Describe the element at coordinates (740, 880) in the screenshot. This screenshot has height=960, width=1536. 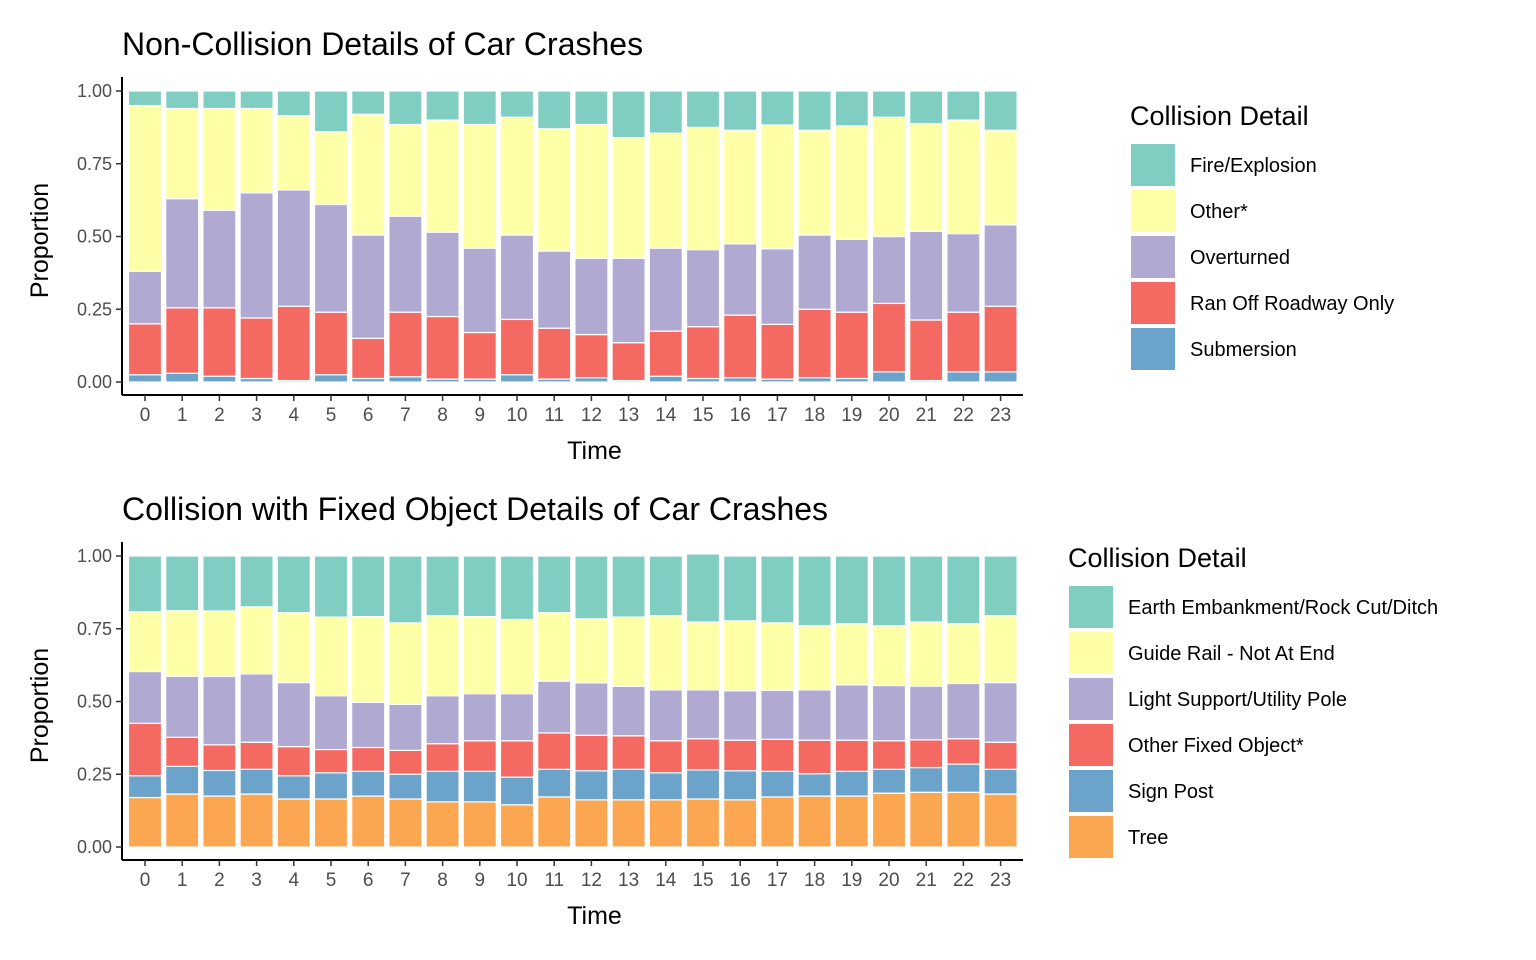
I see `x-tick-label: 16` at that location.